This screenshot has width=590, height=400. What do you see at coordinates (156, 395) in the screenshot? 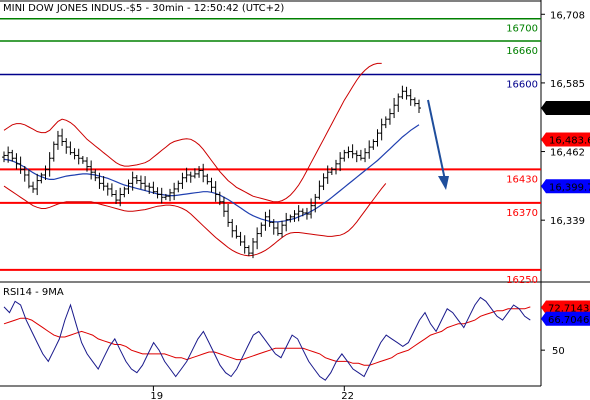
I see `time-tick-label: 19` at bounding box center [156, 395].